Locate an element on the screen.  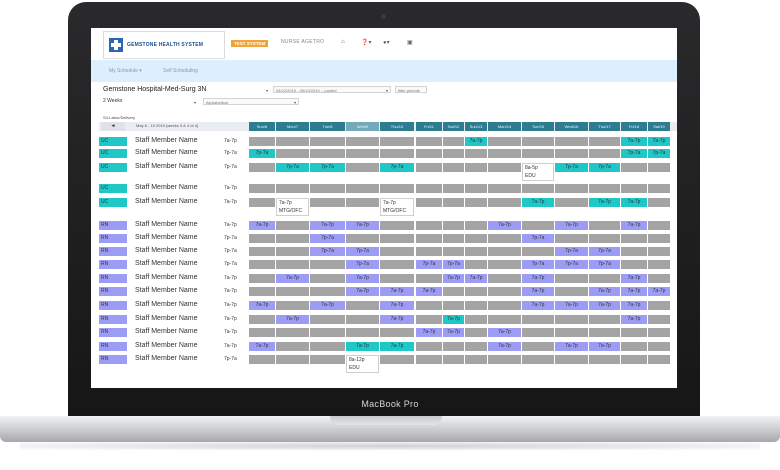
sort-select: Alphabetical ▾ is located at coordinates (251, 101).